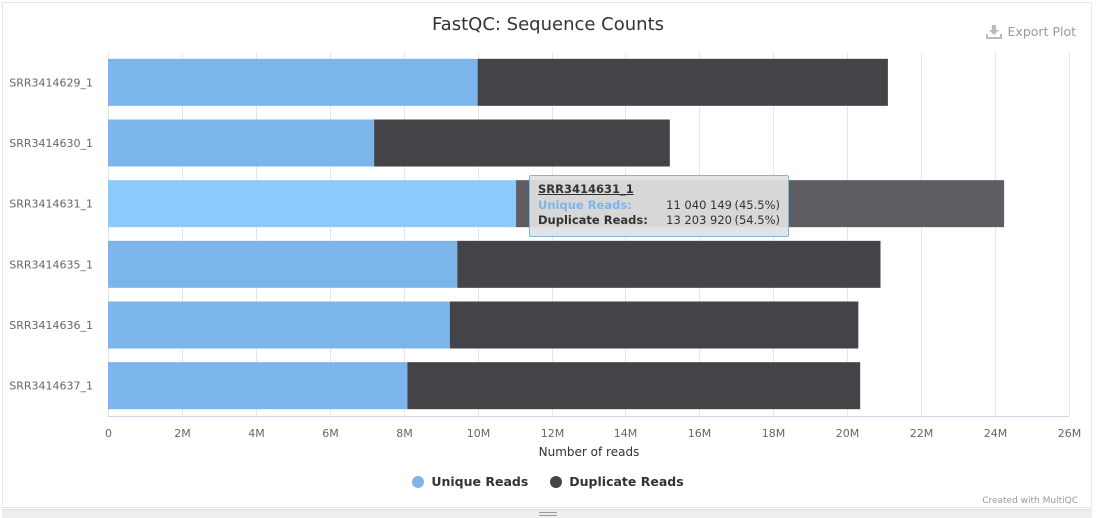  Describe the element at coordinates (699, 205) in the screenshot. I see `tooltip-value-unique: 11 040 149` at that location.